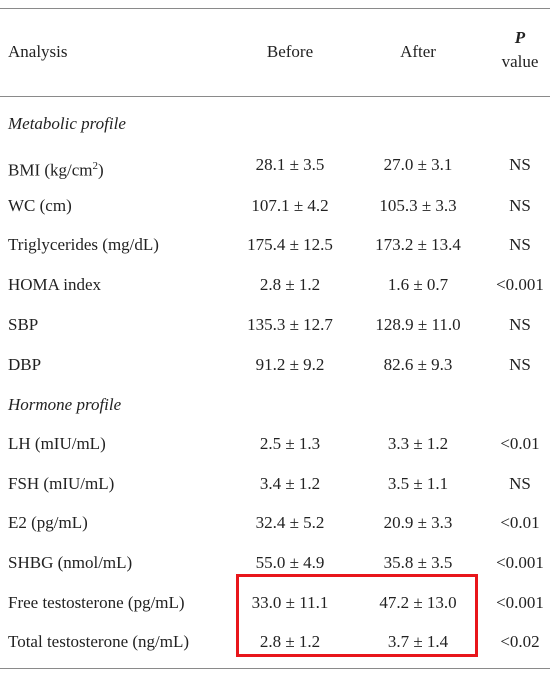 This screenshot has height=680, width=557. Describe the element at coordinates (418, 364) in the screenshot. I see `row-after: 82.6 ± 9.3` at that location.